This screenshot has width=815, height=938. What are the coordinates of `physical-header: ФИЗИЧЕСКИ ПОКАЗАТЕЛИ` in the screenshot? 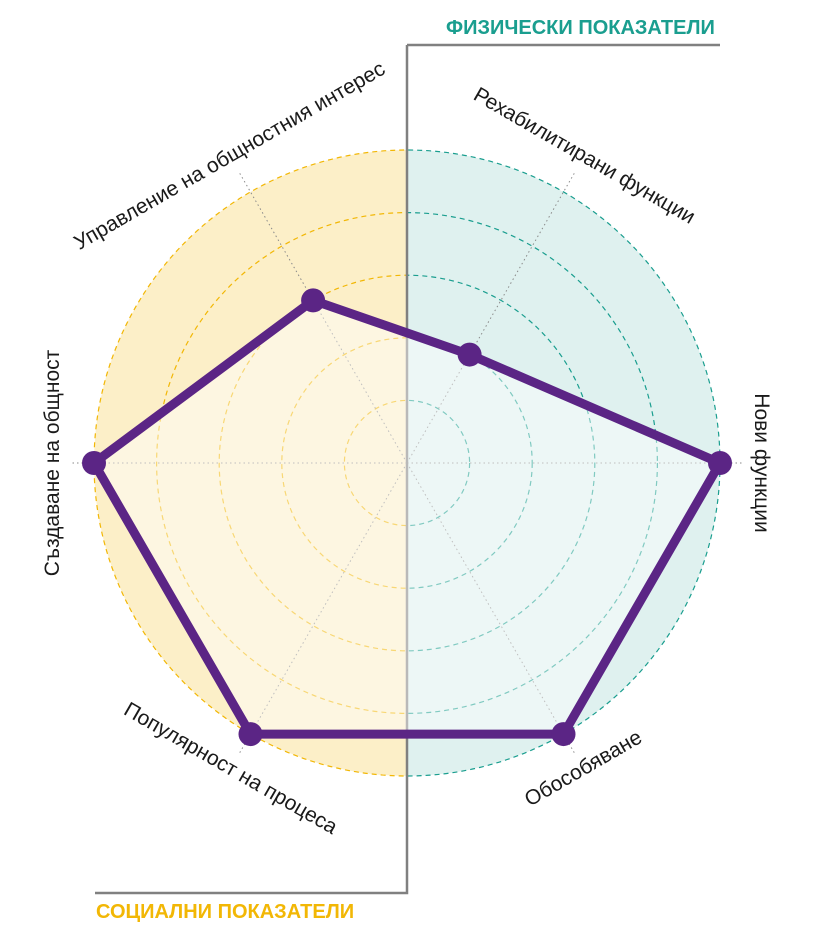 It's located at (580, 28).